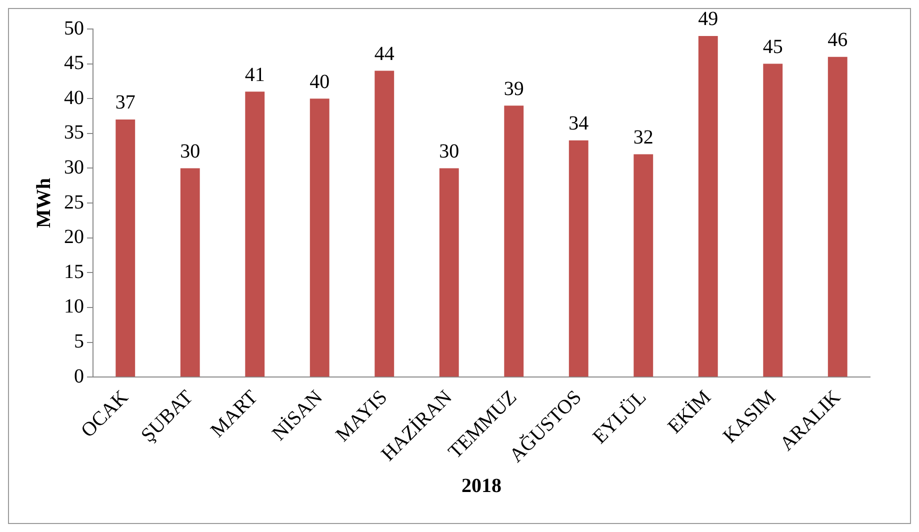 The width and height of the screenshot is (919, 532). I want to click on data-label: 49, so click(708, 19).